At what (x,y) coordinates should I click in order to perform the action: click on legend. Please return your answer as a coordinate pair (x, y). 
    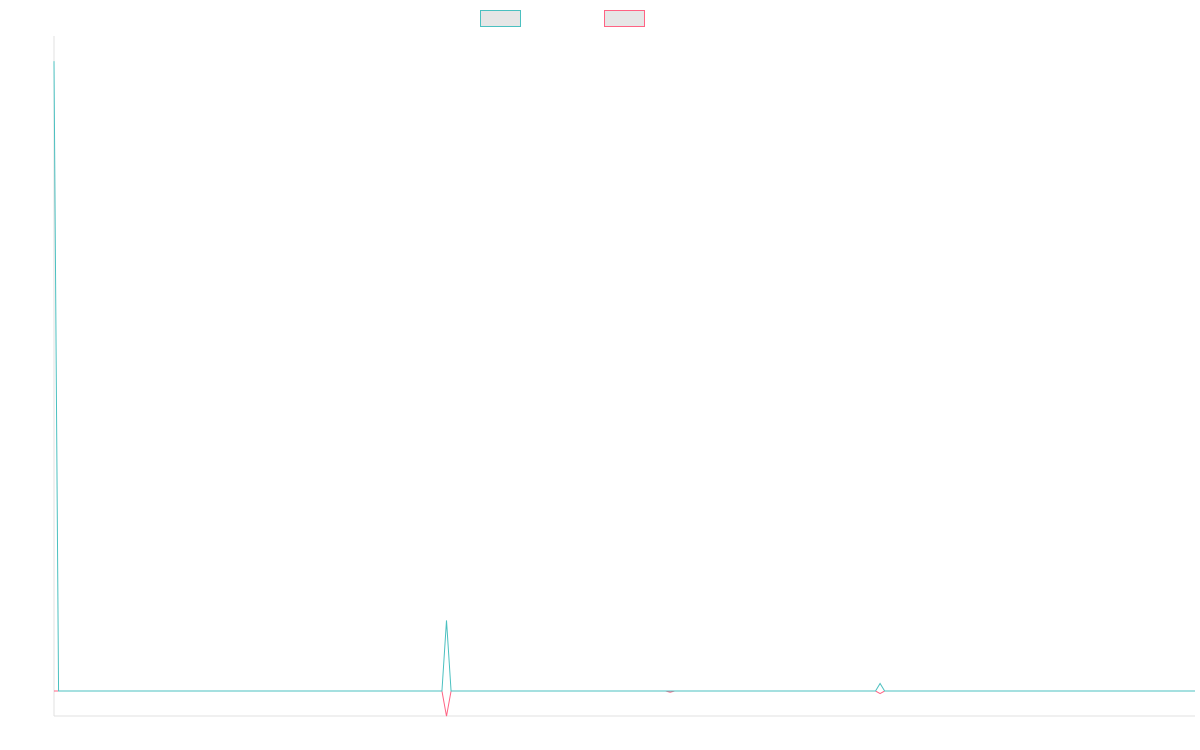
    Looking at the image, I should click on (562, 18).